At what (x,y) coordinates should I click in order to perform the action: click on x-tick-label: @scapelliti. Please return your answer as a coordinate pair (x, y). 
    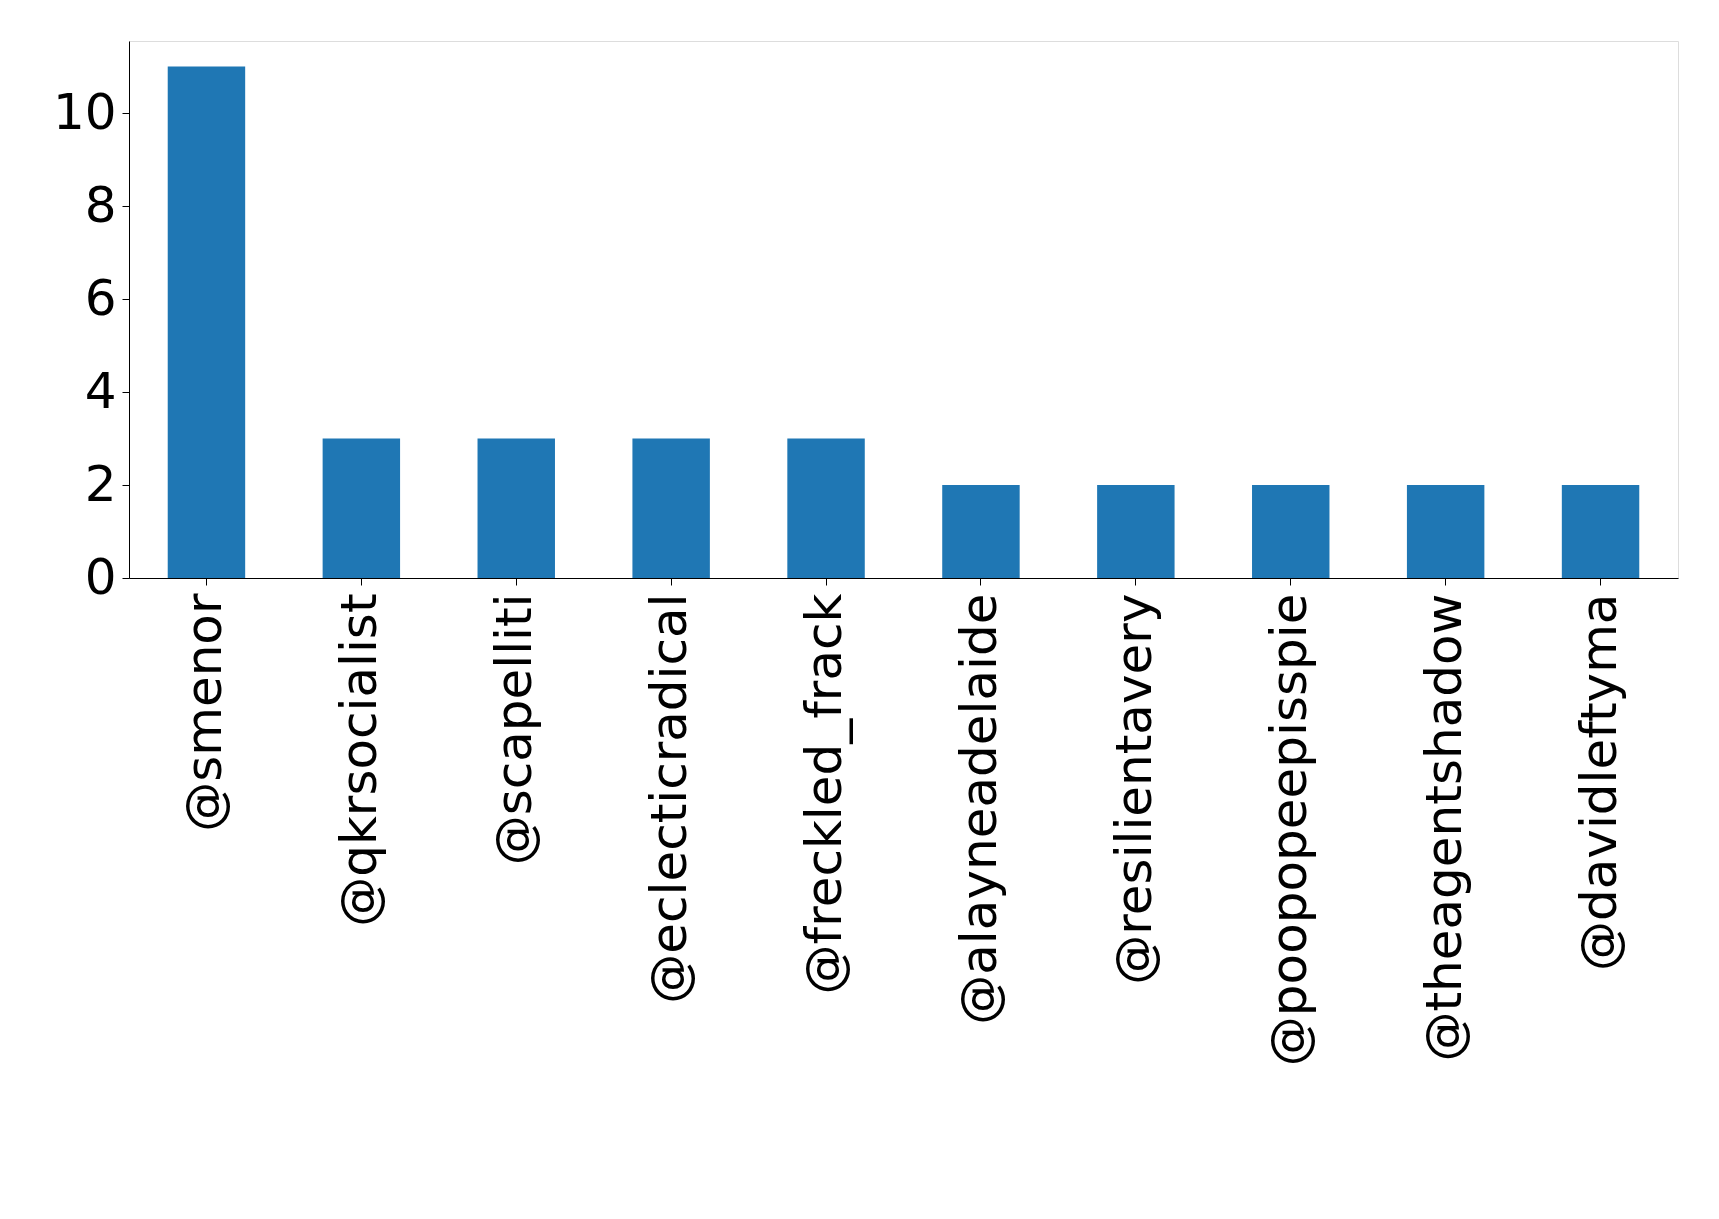
    Looking at the image, I should click on (514, 729).